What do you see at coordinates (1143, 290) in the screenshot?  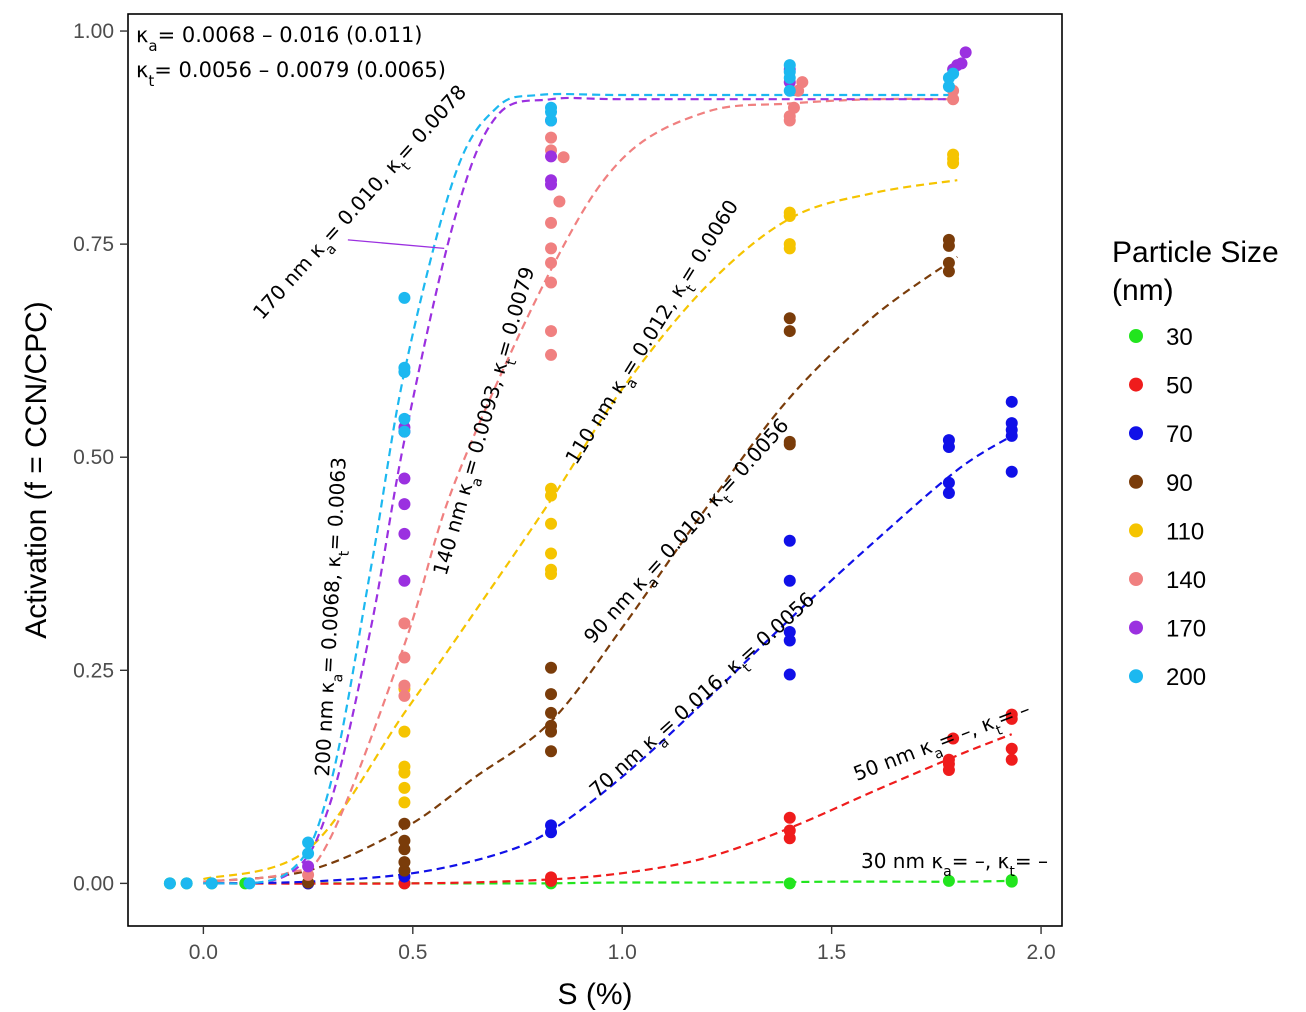 I see `legend-title-line-2: (nm)` at bounding box center [1143, 290].